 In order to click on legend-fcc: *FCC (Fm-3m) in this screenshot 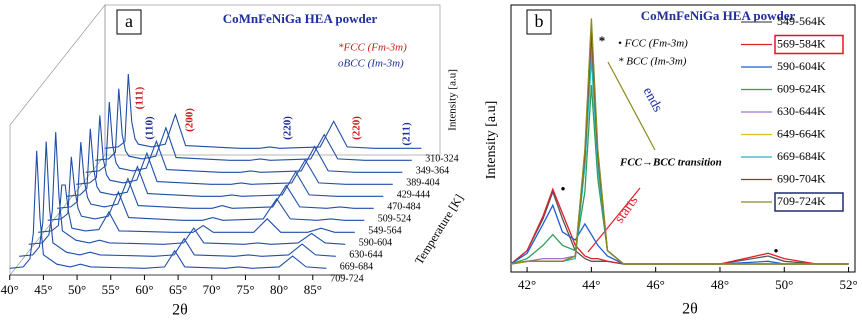, I will do `click(372, 48)`.